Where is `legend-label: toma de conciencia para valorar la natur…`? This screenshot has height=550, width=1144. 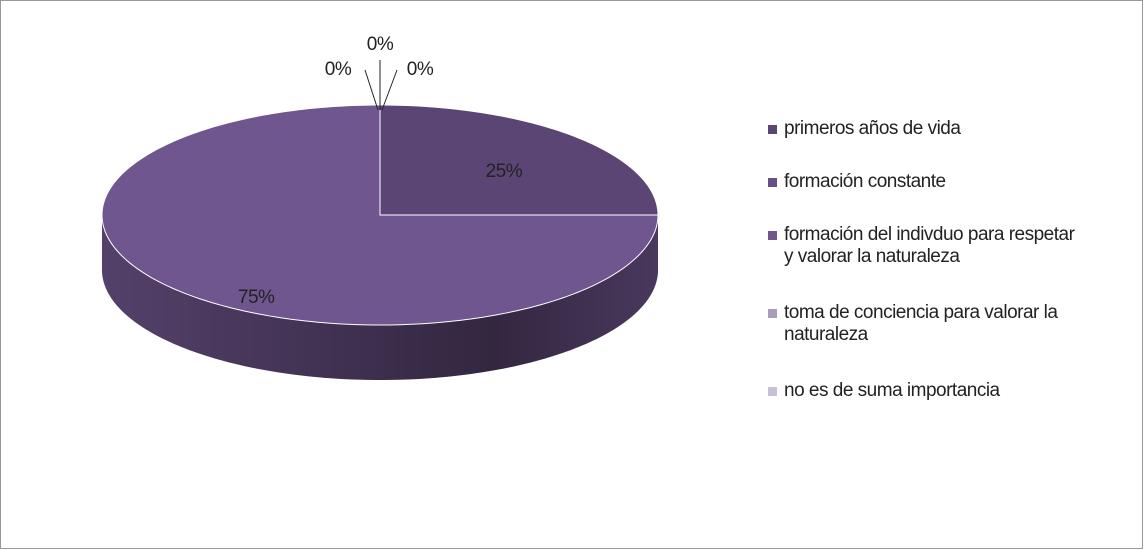 legend-label: toma de conciencia para valorar la natur… is located at coordinates (921, 323).